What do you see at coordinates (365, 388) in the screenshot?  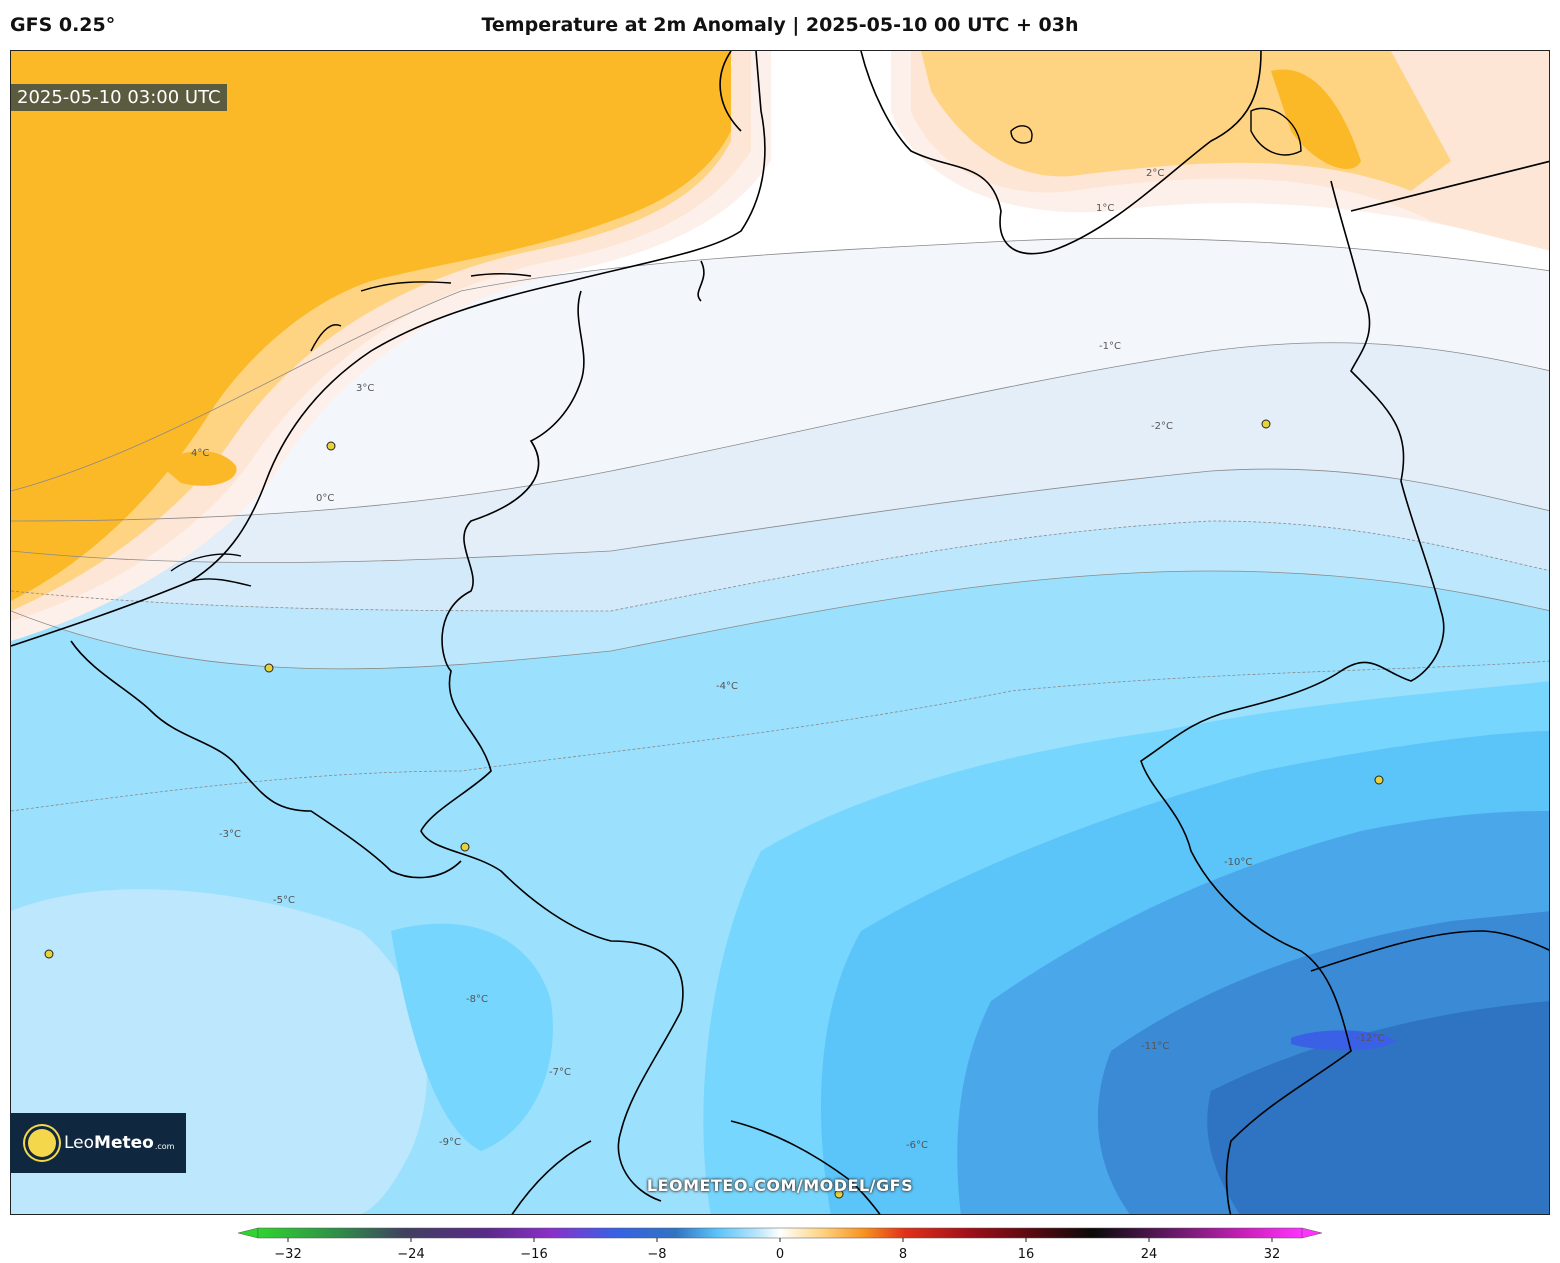 I see `contour-label: 3°C` at bounding box center [365, 388].